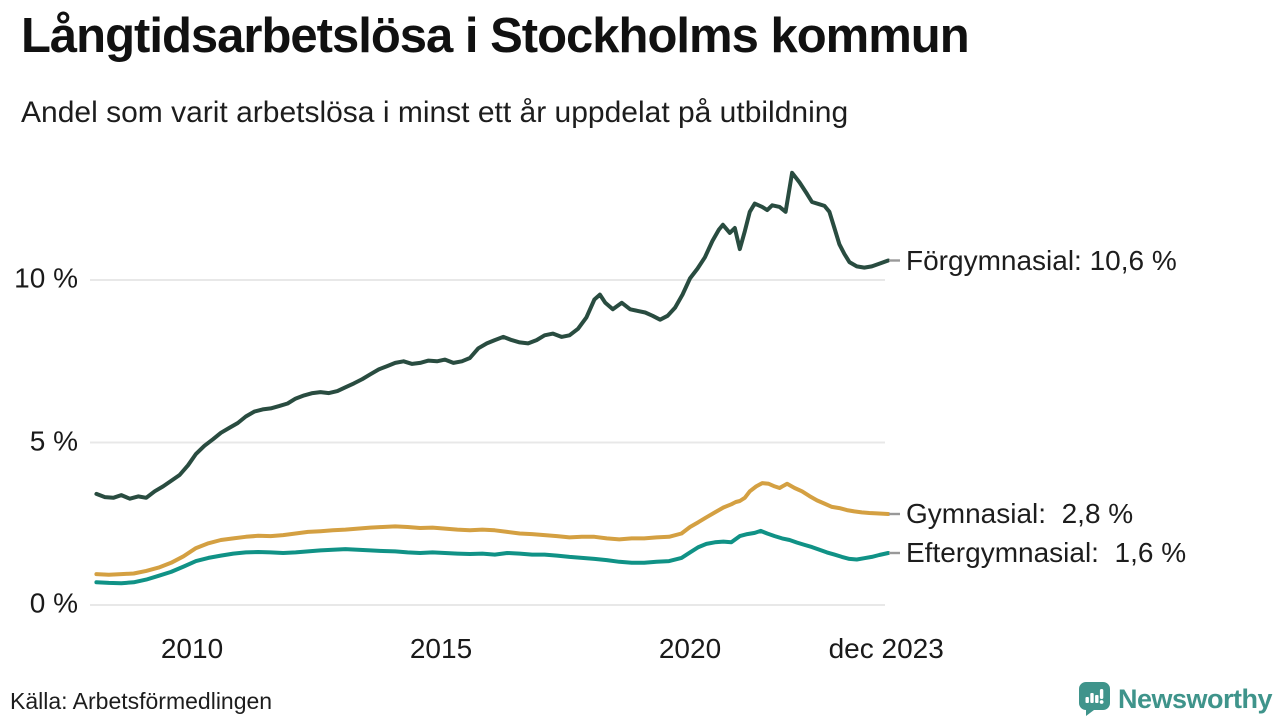  I want to click on series-end-label: Förgymnasial: 10,6 %, so click(1041, 260).